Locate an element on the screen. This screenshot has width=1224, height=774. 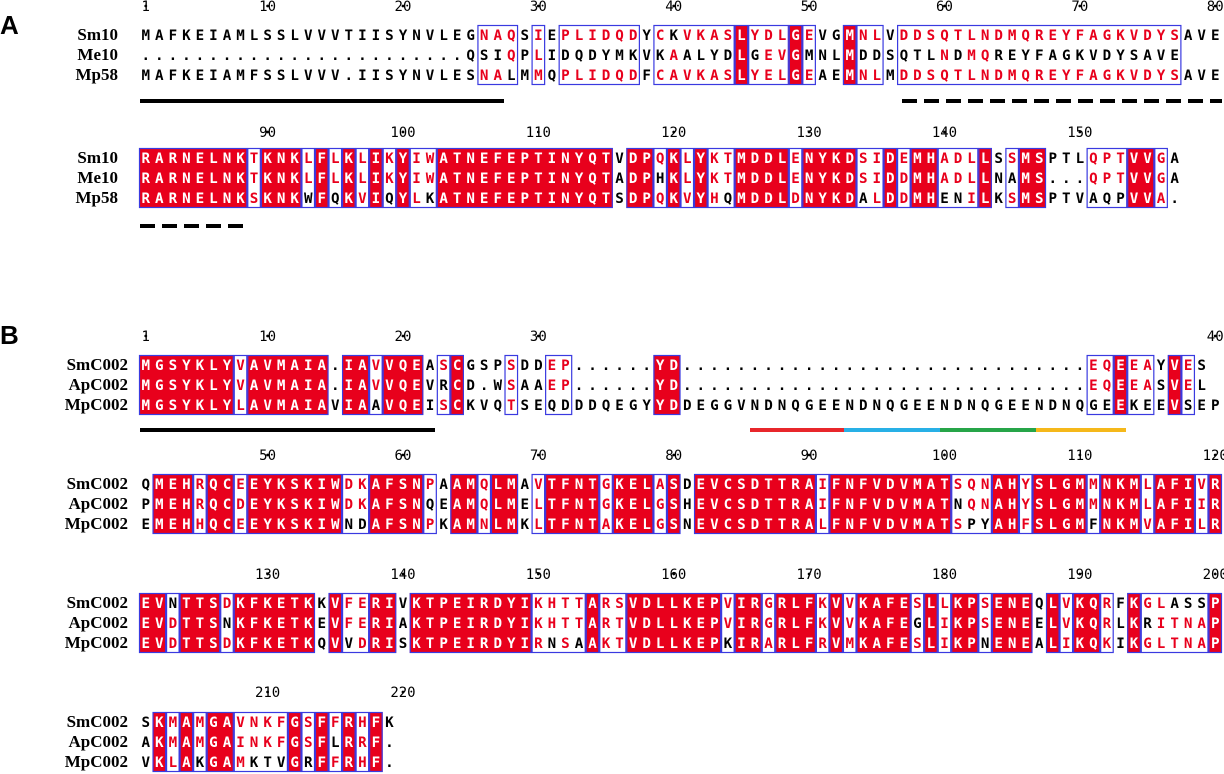
residue: D is located at coordinates (1107, 56).